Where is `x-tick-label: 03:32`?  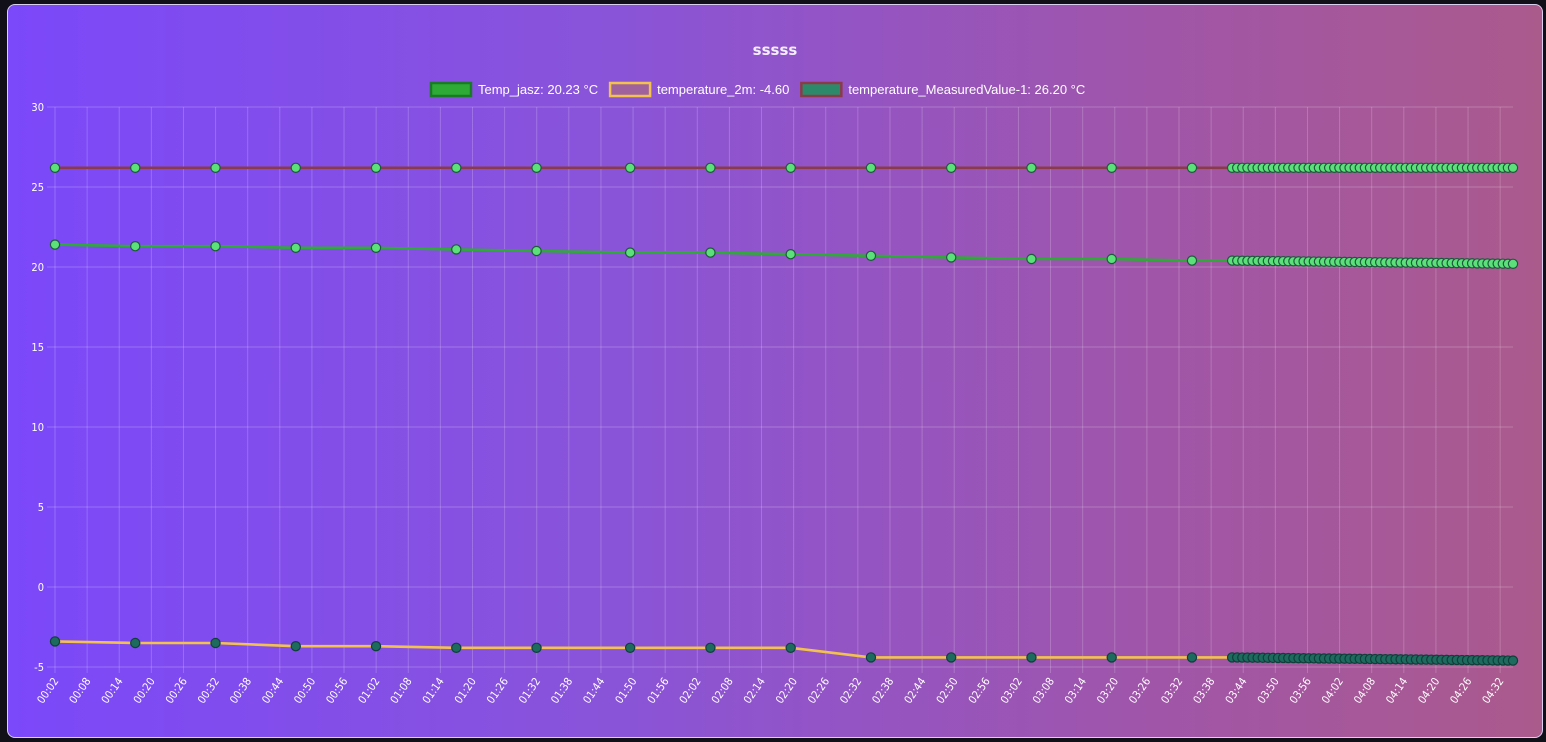 x-tick-label: 03:32 is located at coordinates (1171, 690).